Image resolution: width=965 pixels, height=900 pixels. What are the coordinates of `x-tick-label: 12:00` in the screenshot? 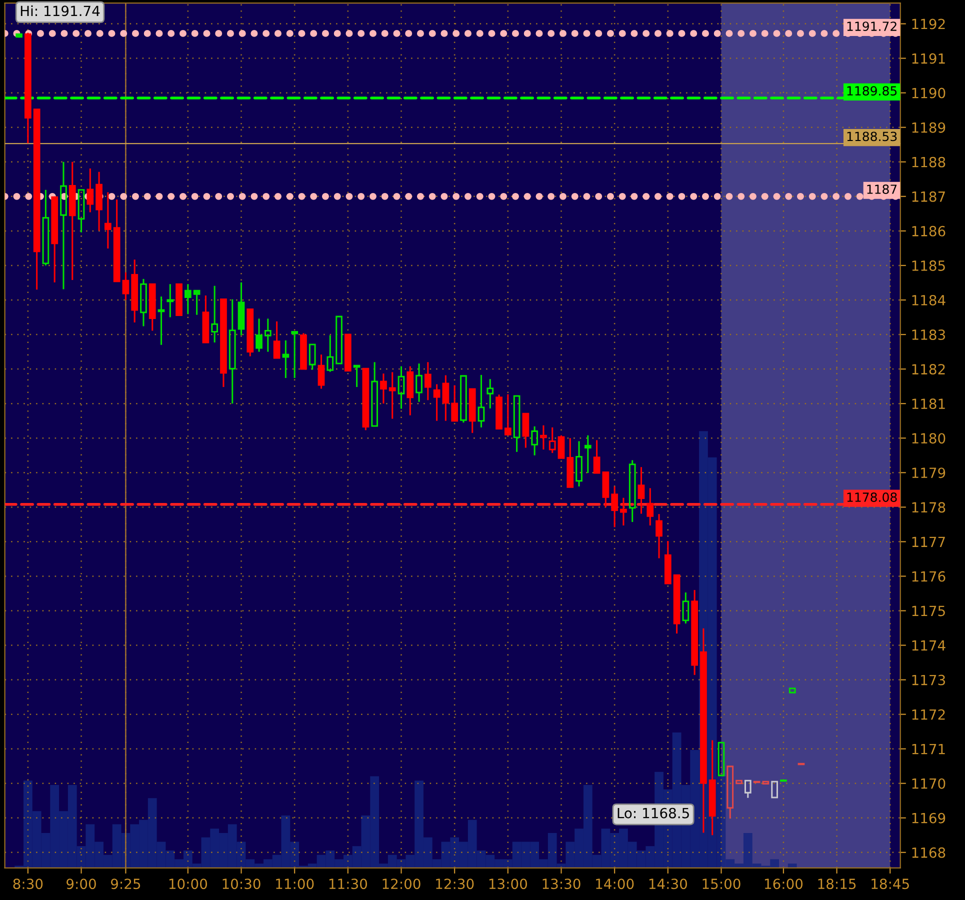 It's located at (401, 884).